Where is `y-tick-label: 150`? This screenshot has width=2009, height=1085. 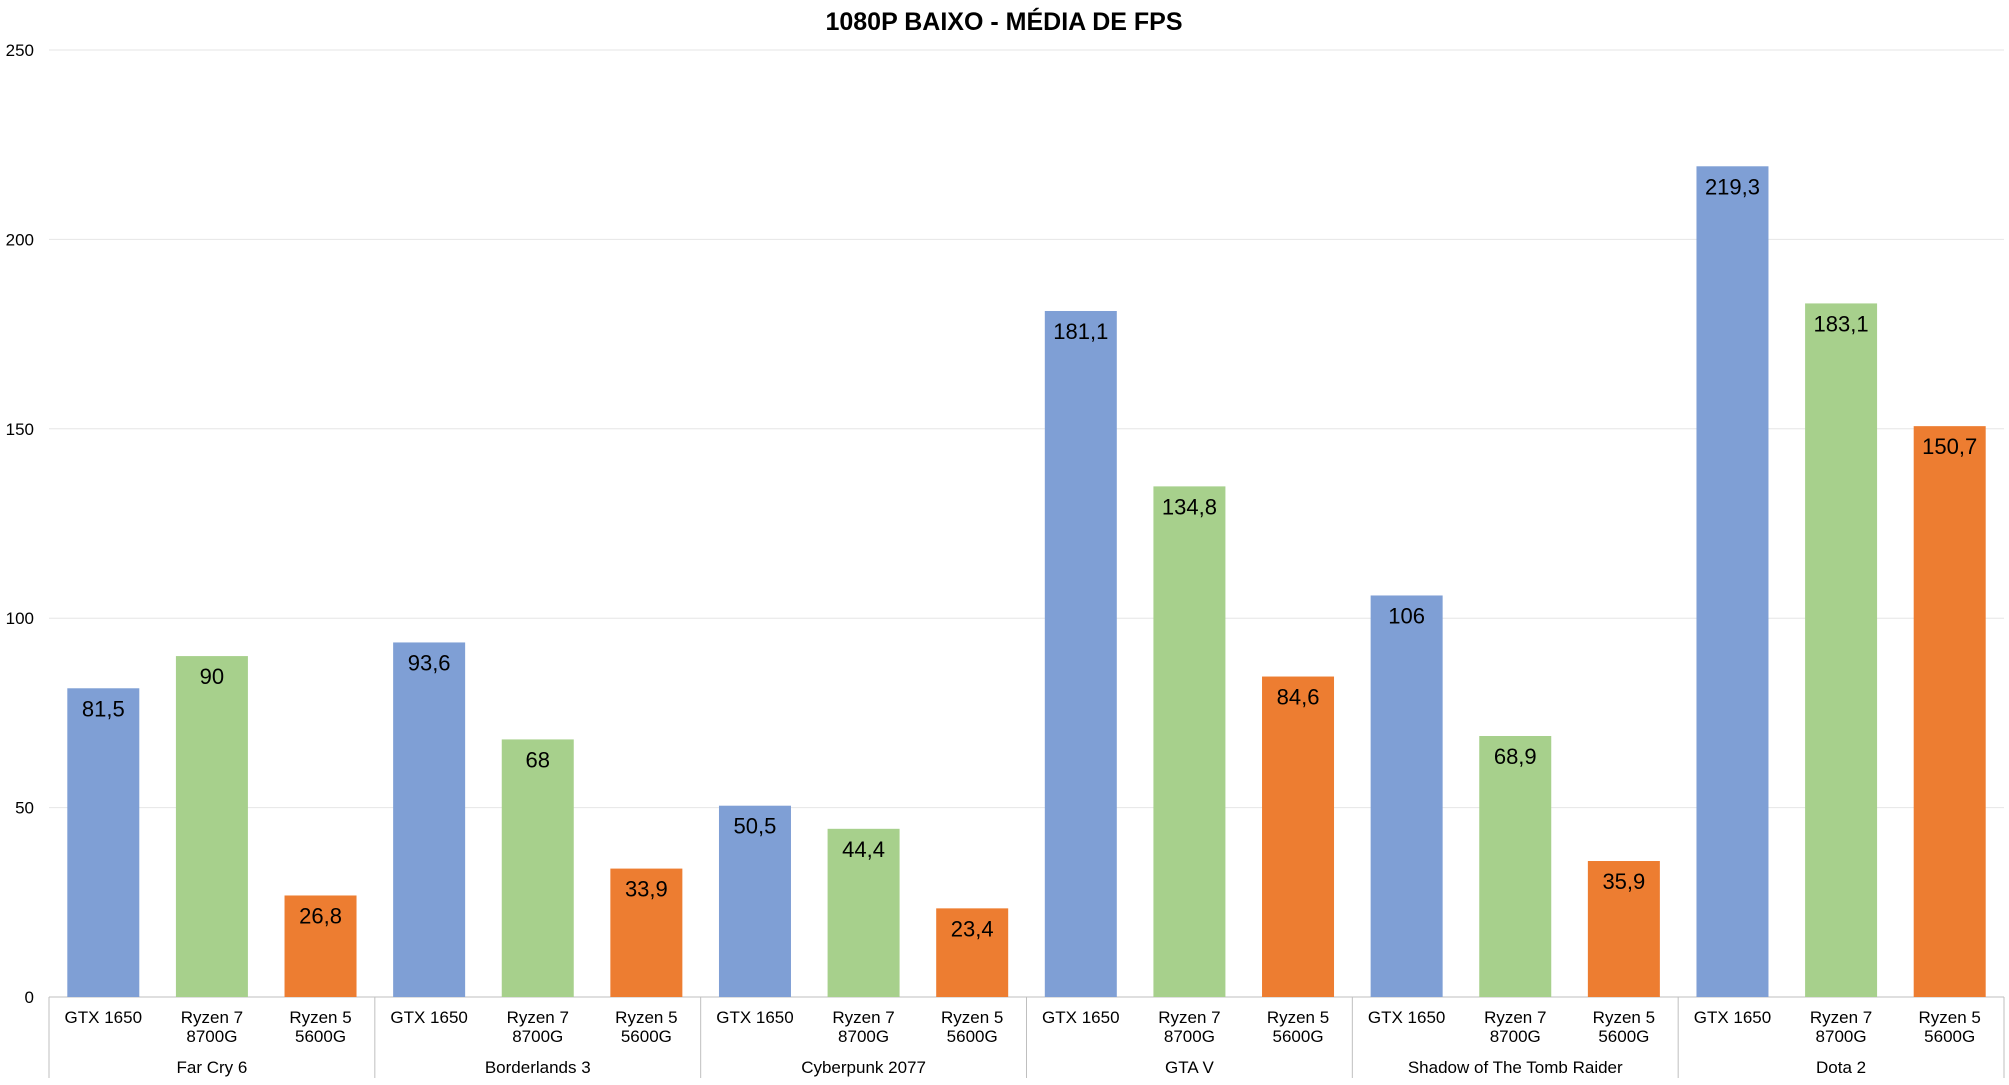 y-tick-label: 150 is located at coordinates (20, 429).